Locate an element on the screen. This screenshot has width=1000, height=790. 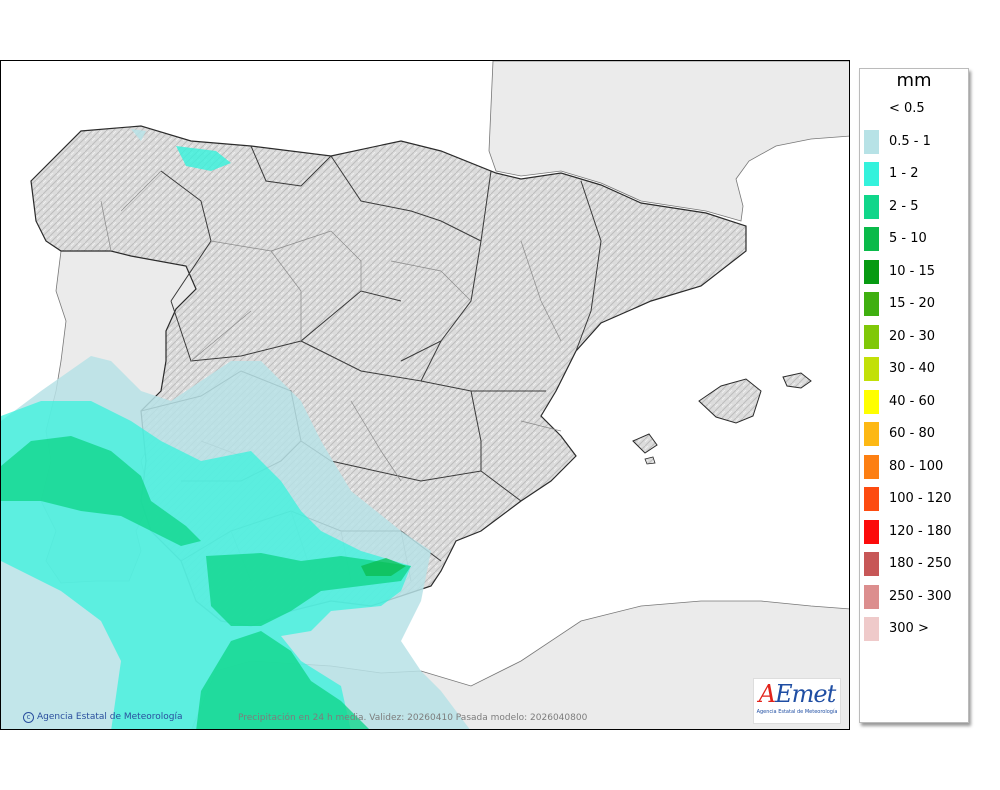
precip-light-north is located at coordinates (138, 135).